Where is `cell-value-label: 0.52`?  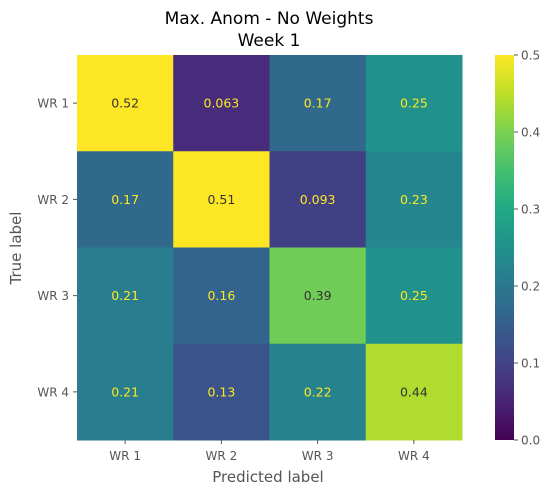 cell-value-label: 0.52 is located at coordinates (125, 103).